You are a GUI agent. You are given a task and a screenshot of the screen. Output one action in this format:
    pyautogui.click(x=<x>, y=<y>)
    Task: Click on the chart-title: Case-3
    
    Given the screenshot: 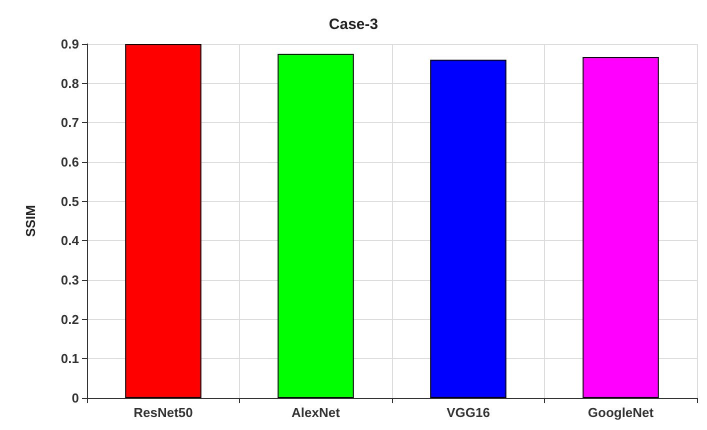 What is the action you would take?
    pyautogui.click(x=353, y=24)
    